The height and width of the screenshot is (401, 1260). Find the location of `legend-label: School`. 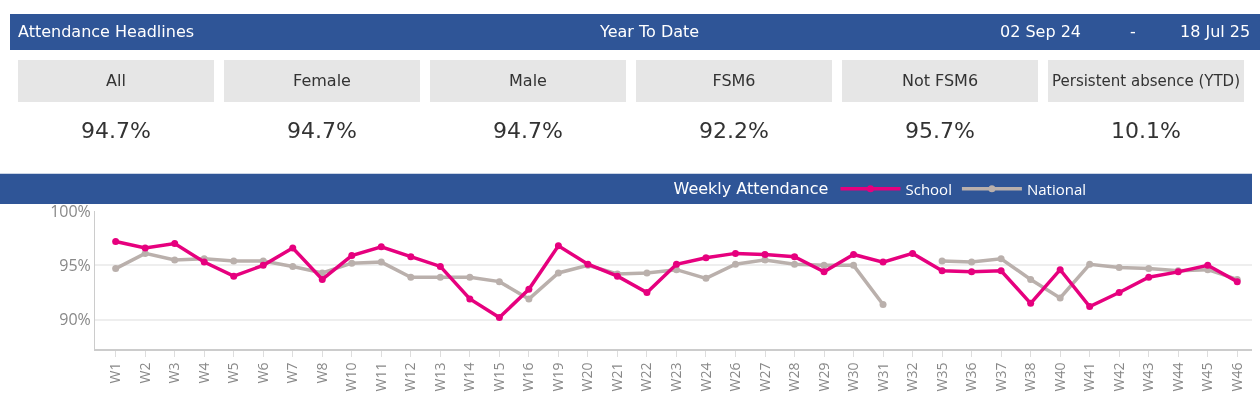

legend-label: School is located at coordinates (928, 188).